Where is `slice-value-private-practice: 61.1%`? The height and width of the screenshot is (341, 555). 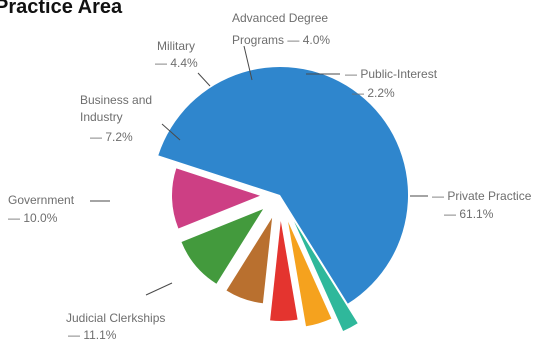 slice-value-private-practice: 61.1% is located at coordinates (476, 214).